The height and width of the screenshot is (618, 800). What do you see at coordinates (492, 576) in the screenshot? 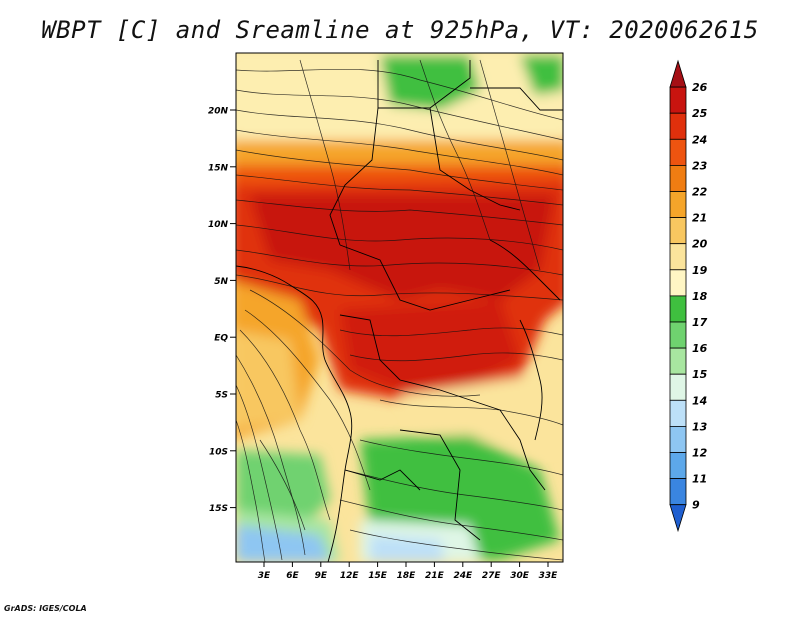
I see `lon-tick-label: 27E` at bounding box center [492, 576].